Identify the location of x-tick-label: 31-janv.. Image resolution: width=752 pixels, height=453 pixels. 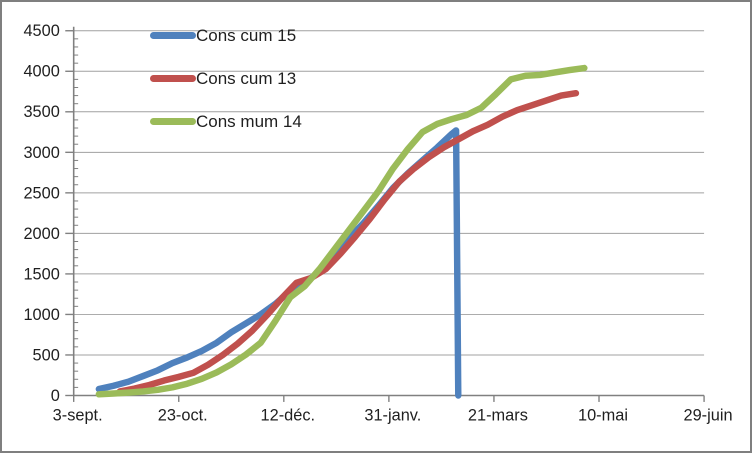
(392, 415).